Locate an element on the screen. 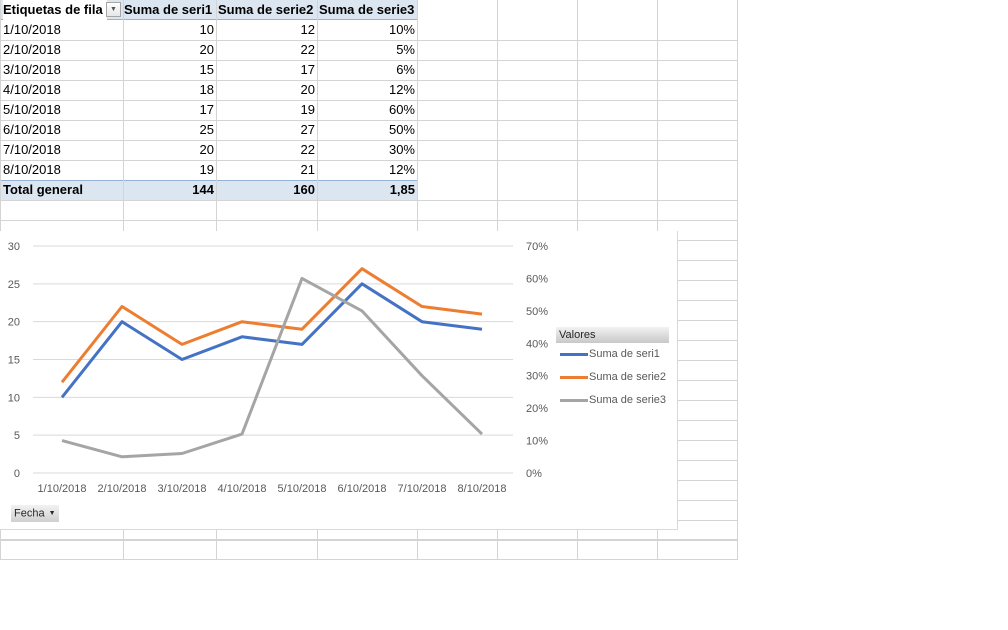  pivot-col-header-seri1: Suma de seri1 is located at coordinates (168, 9).